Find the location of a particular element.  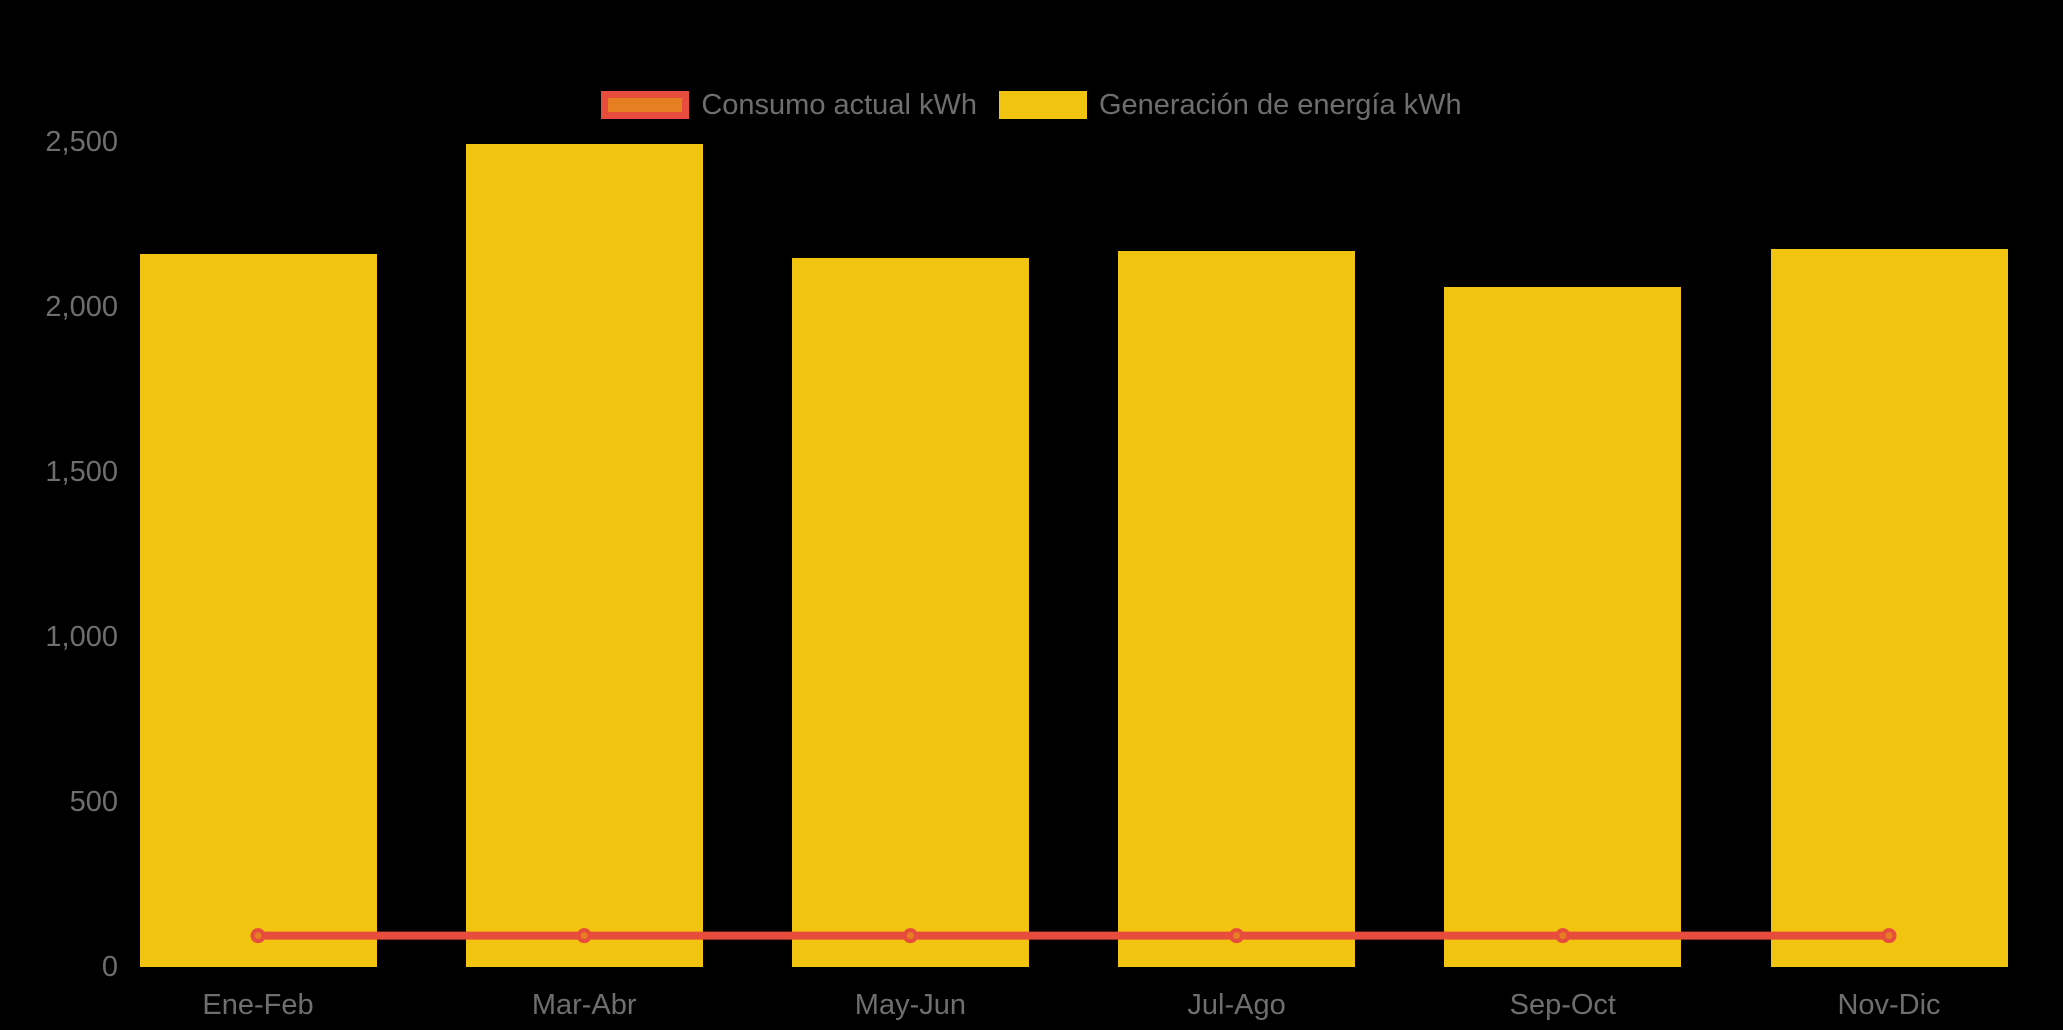

x-tick-label-Nov-Dic: Nov-Dic is located at coordinates (1889, 1005).